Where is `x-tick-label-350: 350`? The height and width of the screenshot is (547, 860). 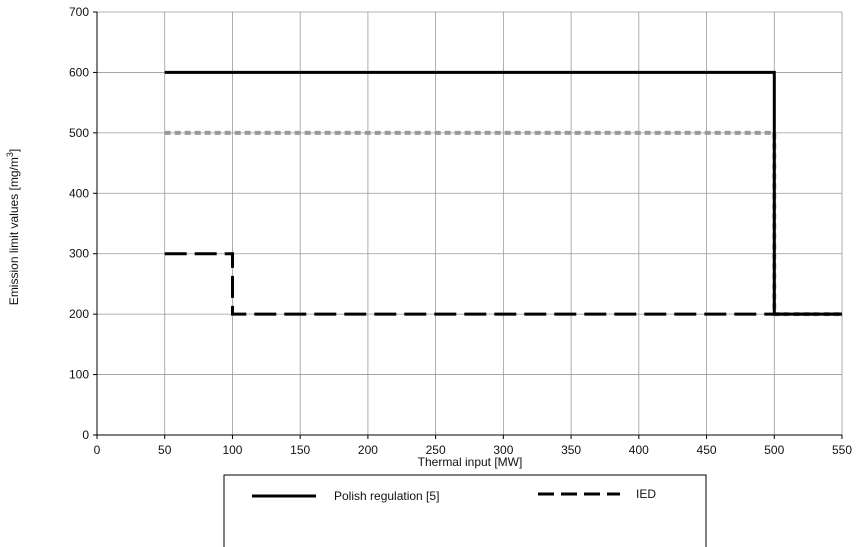 x-tick-label-350: 350 is located at coordinates (571, 450).